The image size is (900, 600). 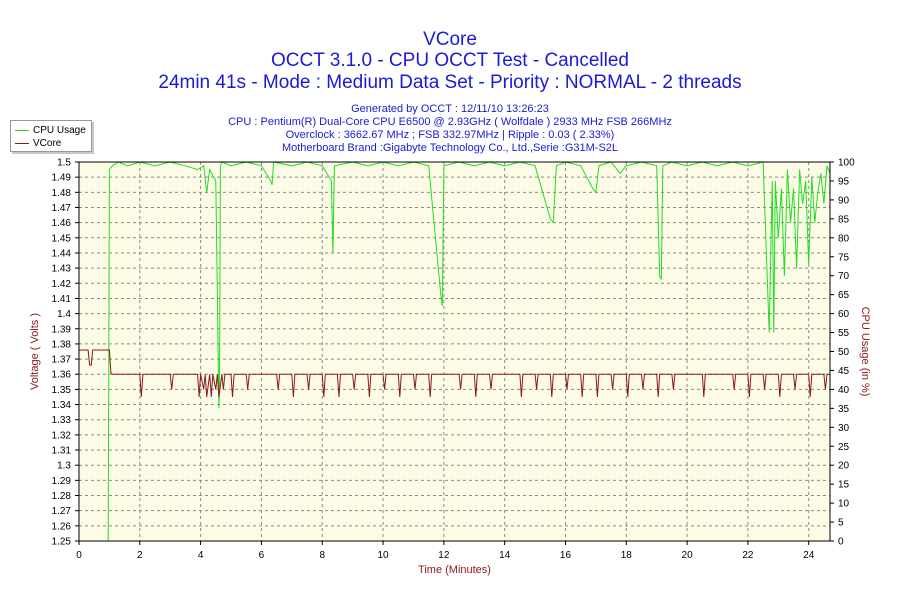 I want to click on right-y-tick-label: 30, so click(x=844, y=428).